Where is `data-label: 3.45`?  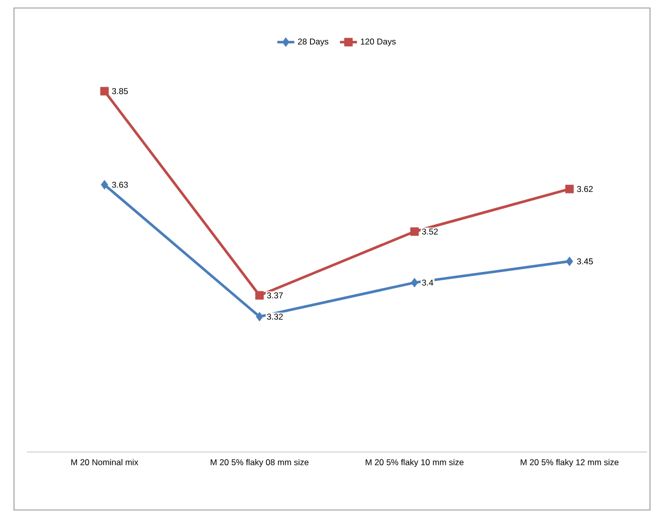 data-label: 3.45 is located at coordinates (585, 261).